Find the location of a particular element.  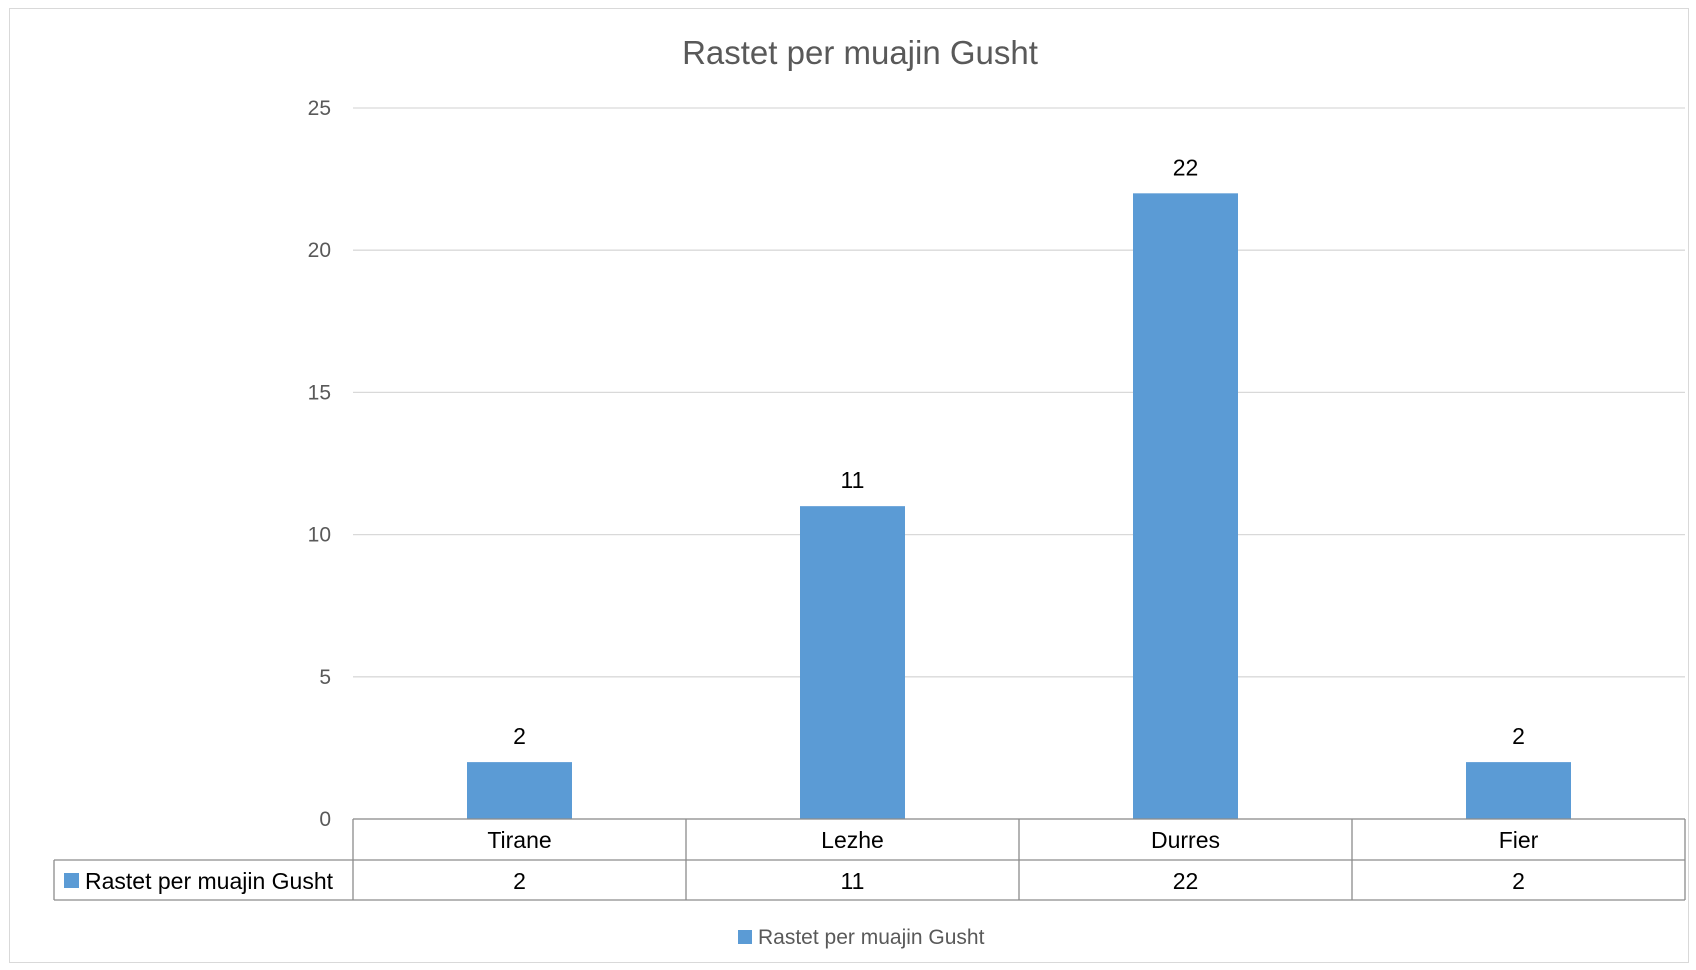

legend: Rastet per muajin Gusht is located at coordinates (861, 937).